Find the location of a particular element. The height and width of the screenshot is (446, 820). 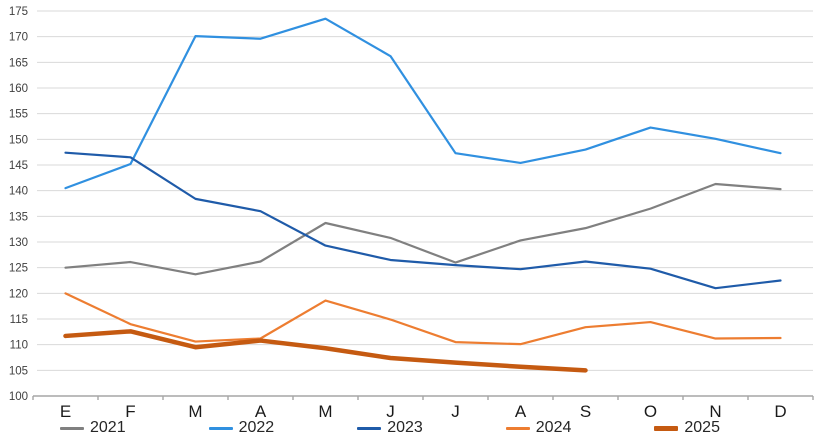

y-tick-label: 140 is located at coordinates (18, 192).